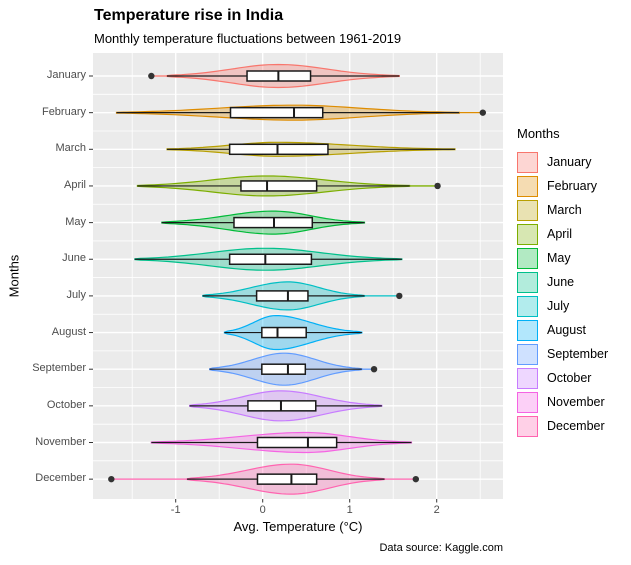 This screenshot has width=631, height=565. I want to click on legend-item-september: September, so click(562, 354).